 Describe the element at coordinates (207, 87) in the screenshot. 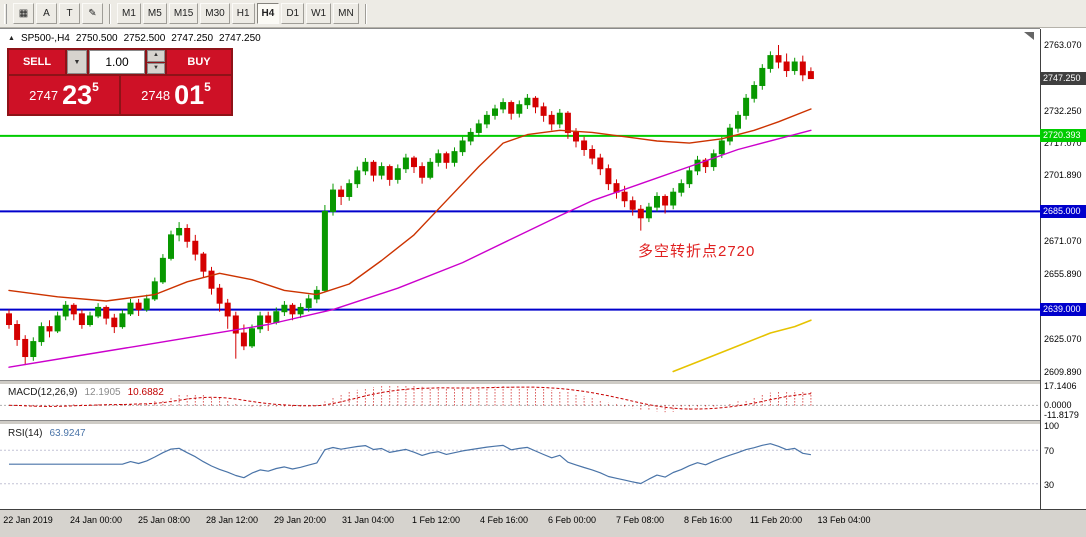

I see `buy-price-sup: 5` at that location.